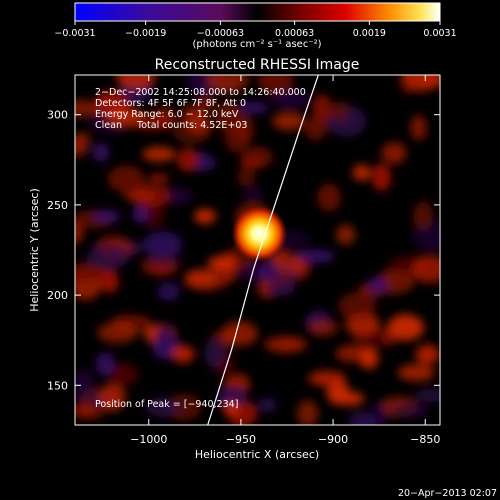  What do you see at coordinates (369, 33) in the screenshot?
I see `colorbar-tick-label: 0.0019` at bounding box center [369, 33].